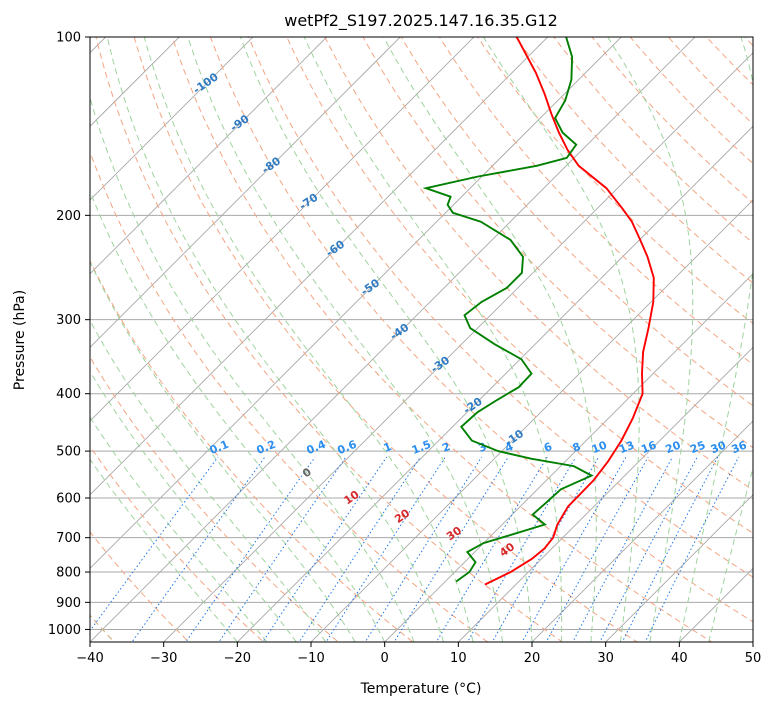 The width and height of the screenshot is (775, 708). Describe the element at coordinates (69, 334) in the screenshot. I see `y-axis-ticks: 1000 900 800 700 600 500 400 300 200 100` at that location.